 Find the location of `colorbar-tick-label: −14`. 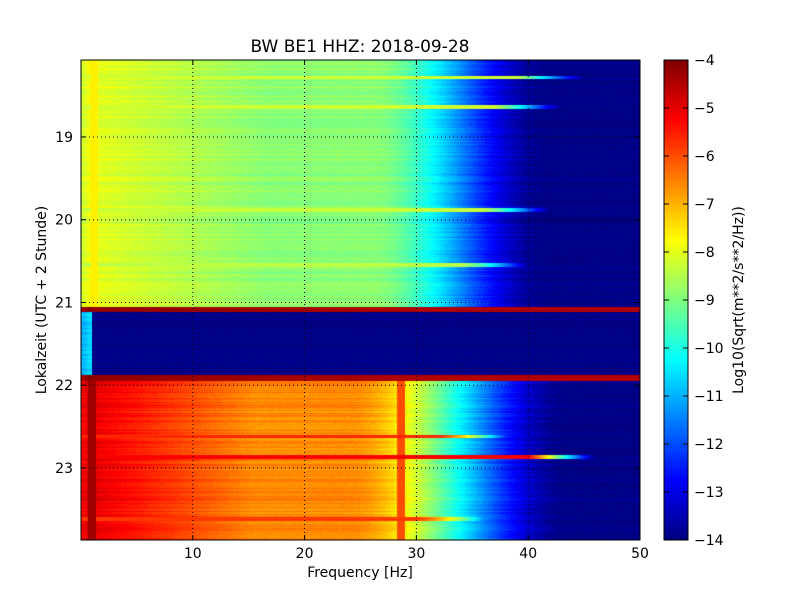

colorbar-tick-label: −14 is located at coordinates (709, 541).